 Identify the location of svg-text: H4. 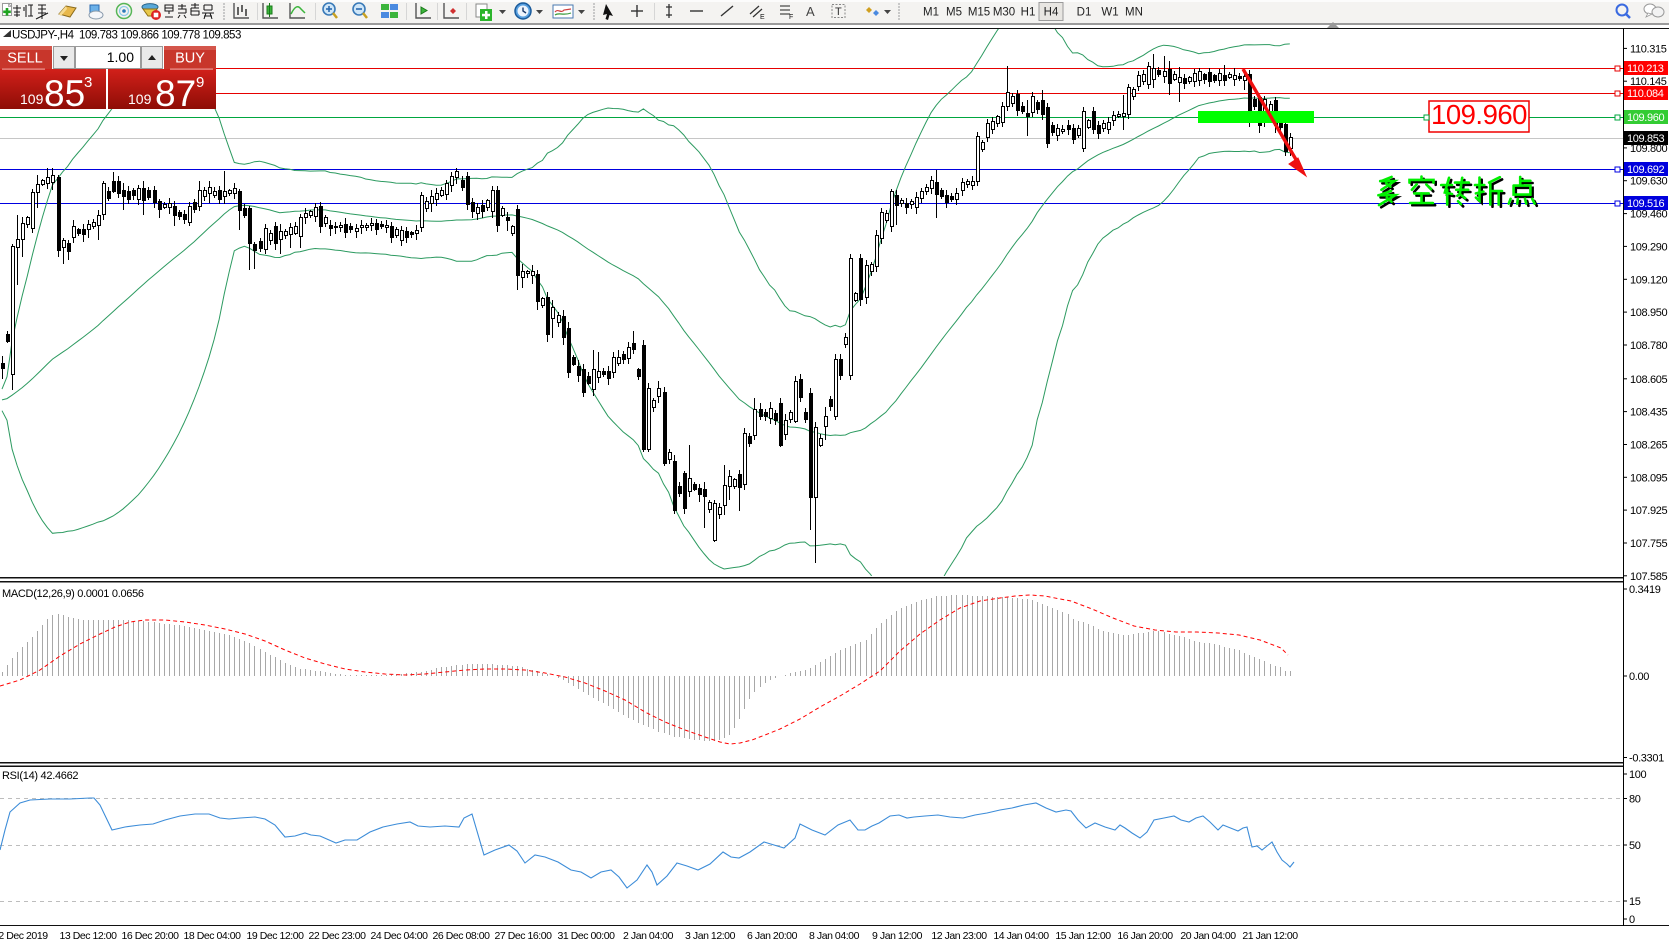
(1051, 13).